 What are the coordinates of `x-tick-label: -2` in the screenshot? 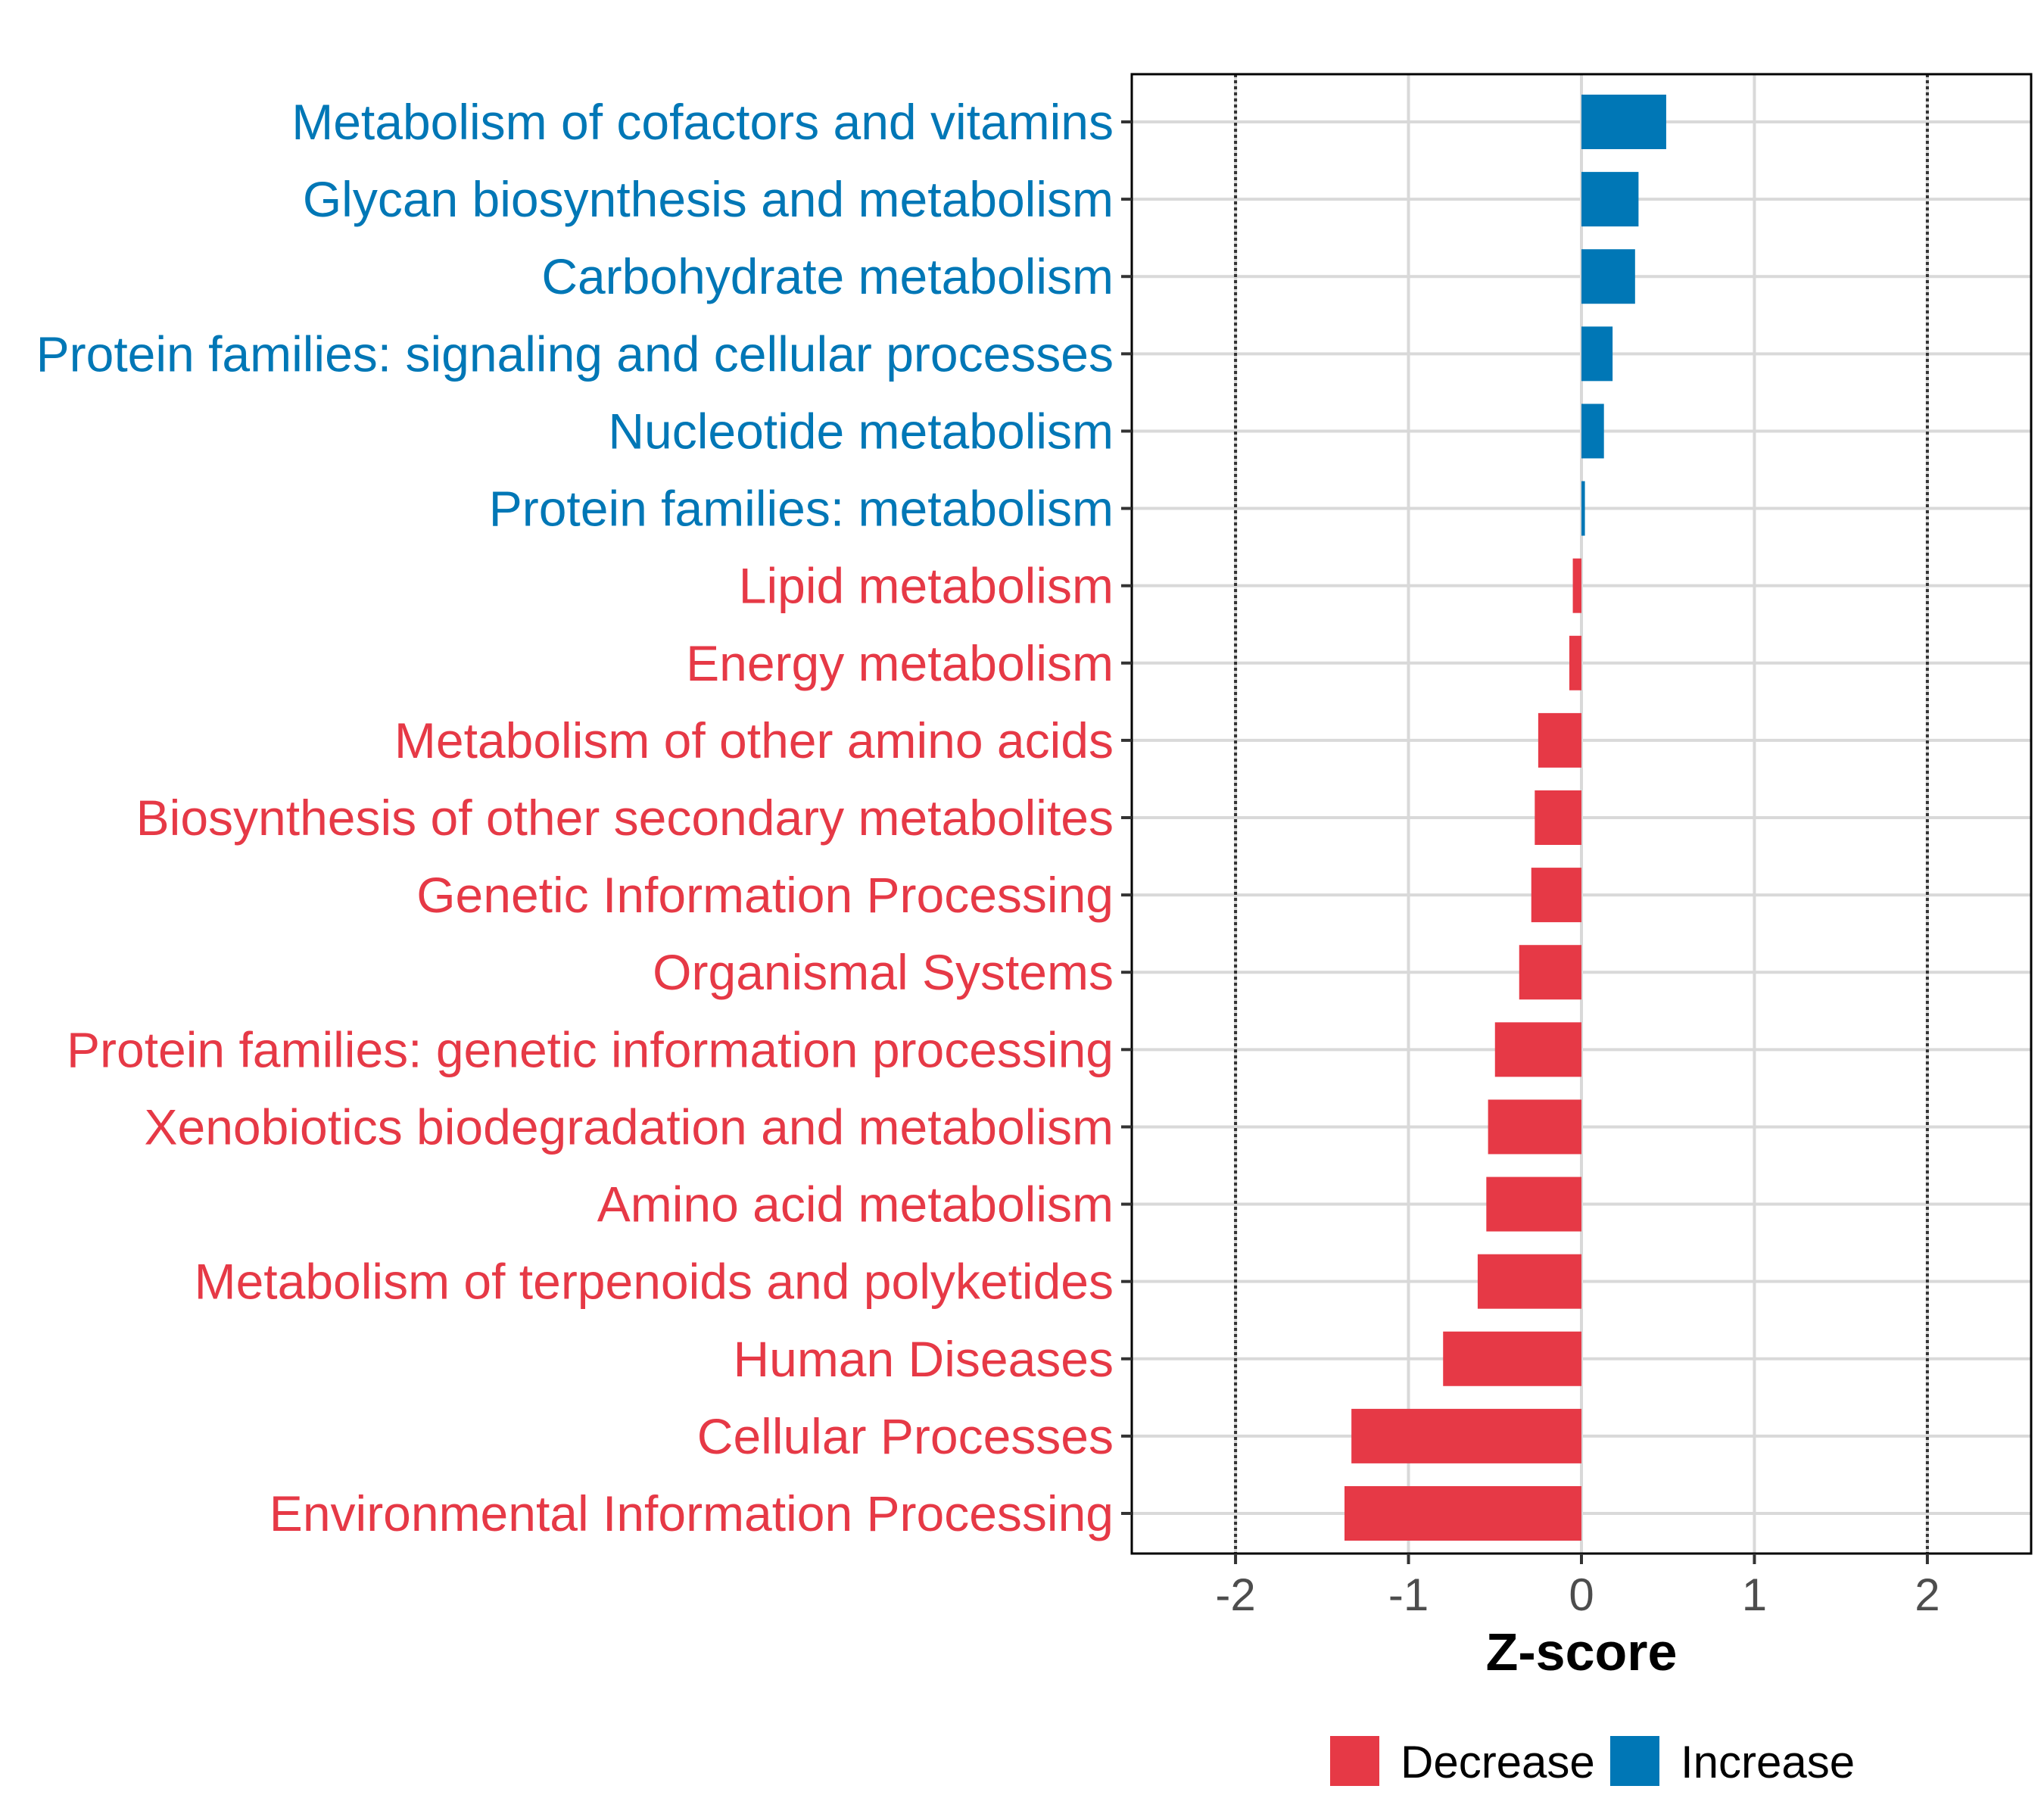 It's located at (1235, 1594).